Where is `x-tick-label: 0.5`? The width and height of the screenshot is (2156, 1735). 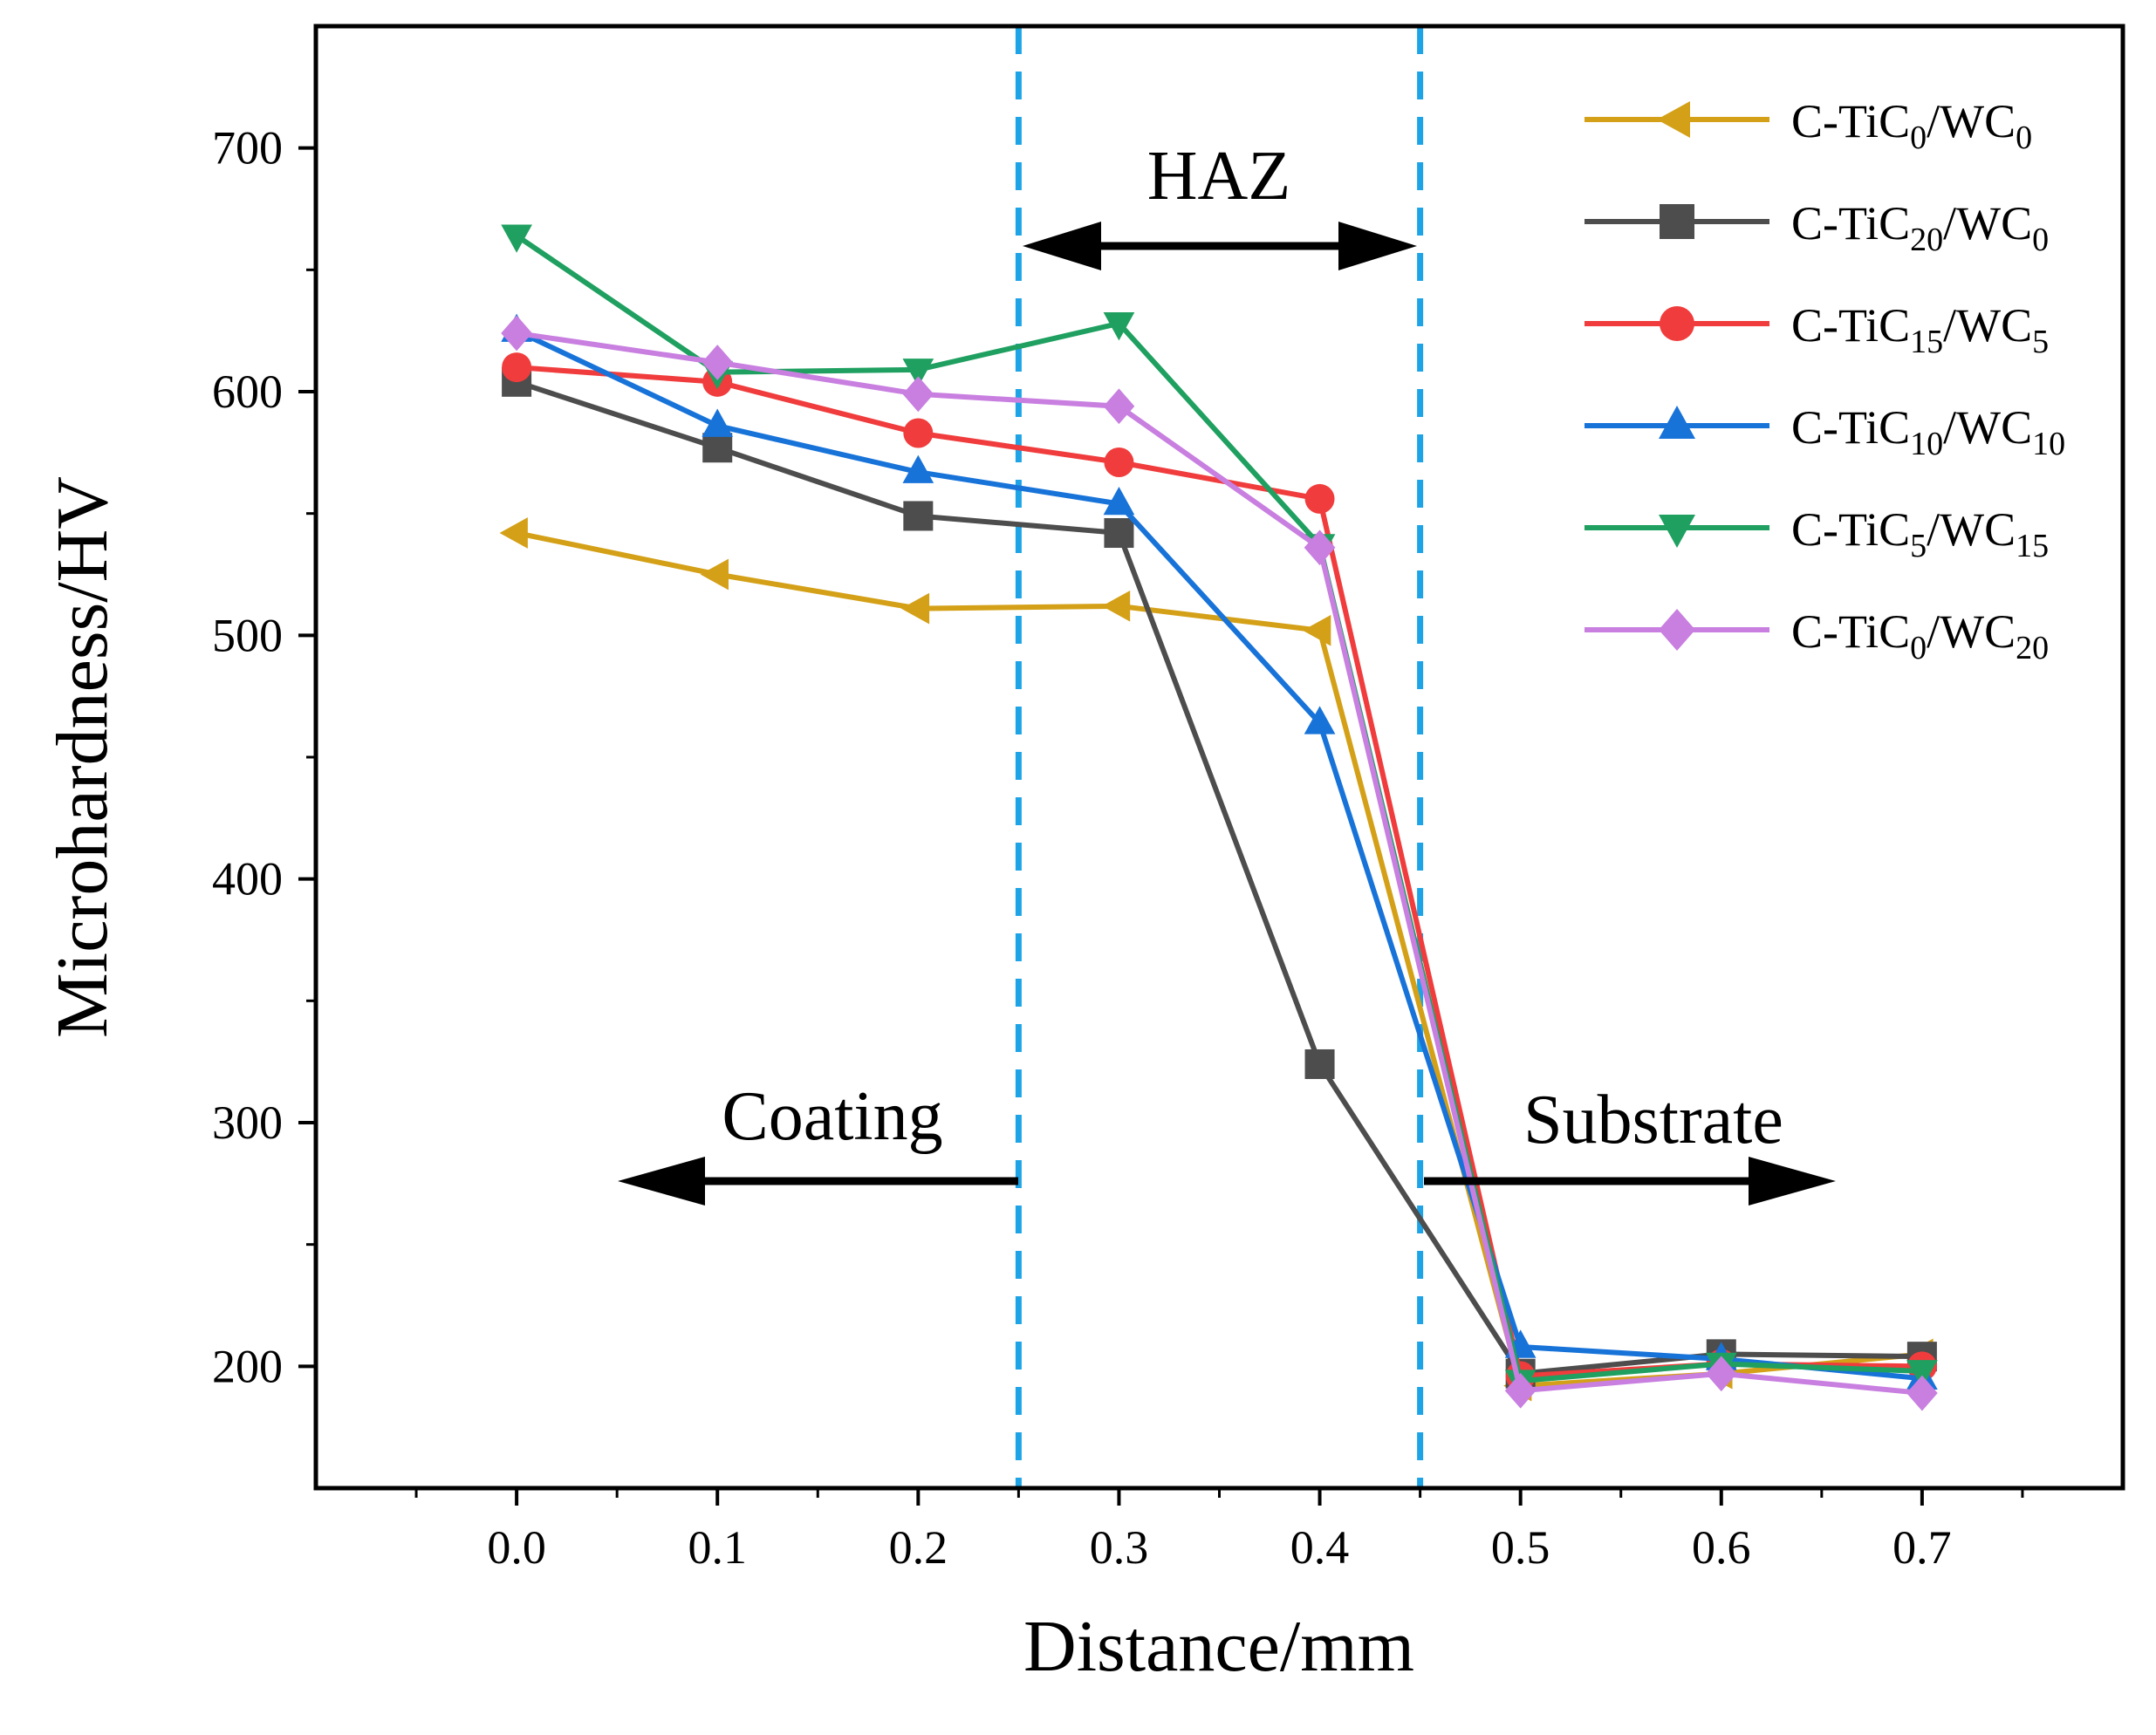
x-tick-label: 0.5 is located at coordinates (1520, 1547).